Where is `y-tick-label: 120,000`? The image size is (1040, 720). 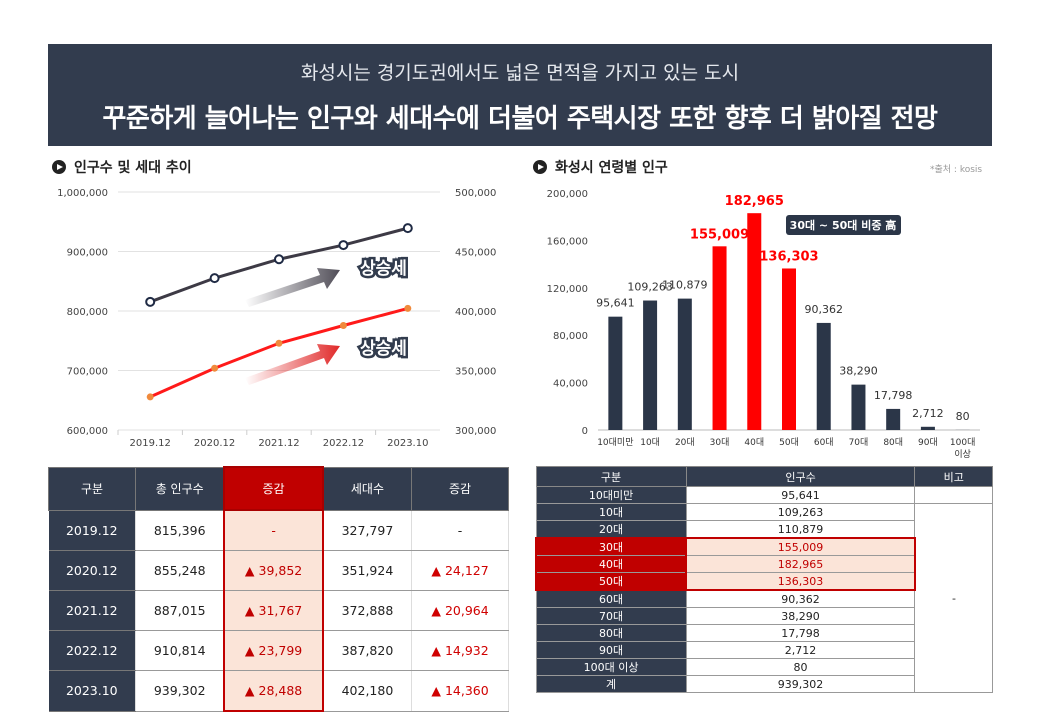
y-tick-label: 120,000 is located at coordinates (567, 289).